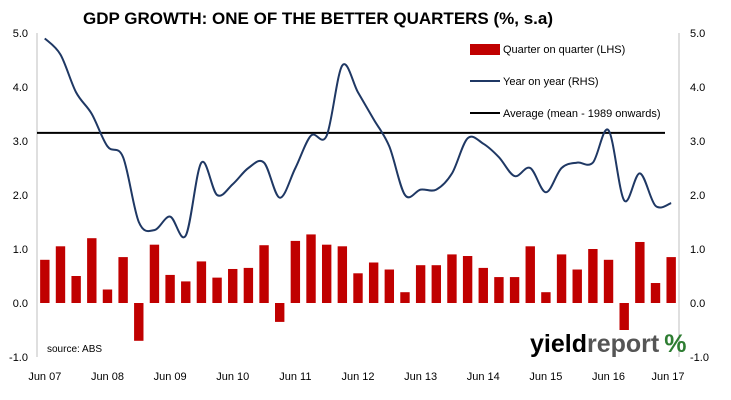 This screenshot has width=731, height=400. What do you see at coordinates (232, 377) in the screenshot?
I see `x-tick-label: Jun 10` at bounding box center [232, 377].